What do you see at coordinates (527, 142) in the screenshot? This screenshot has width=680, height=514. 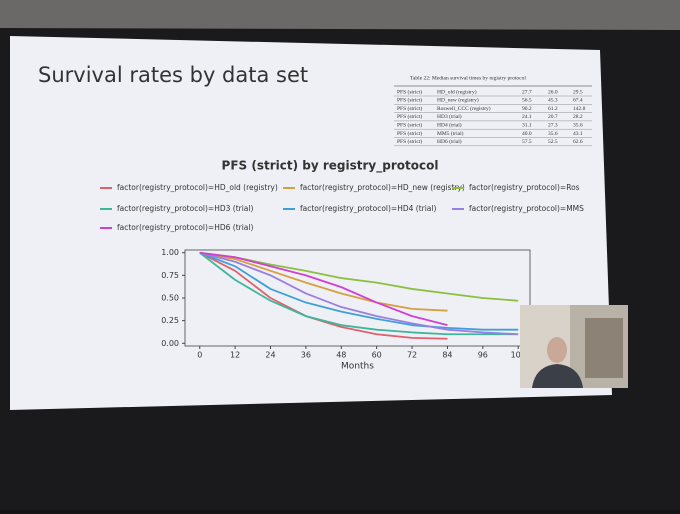 I see `table-cell: 57.5` at bounding box center [527, 142].